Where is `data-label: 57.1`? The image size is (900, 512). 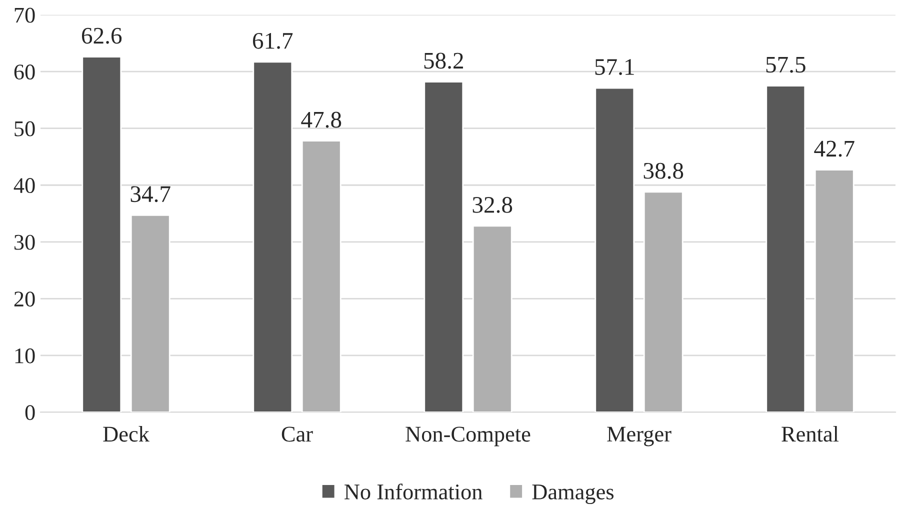
data-label: 57.1 is located at coordinates (614, 67).